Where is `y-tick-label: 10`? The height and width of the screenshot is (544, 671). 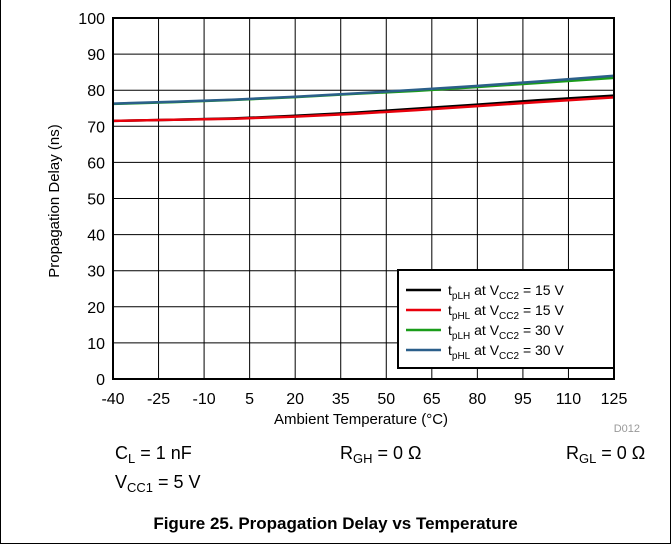 y-tick-label: 10 is located at coordinates (96, 344).